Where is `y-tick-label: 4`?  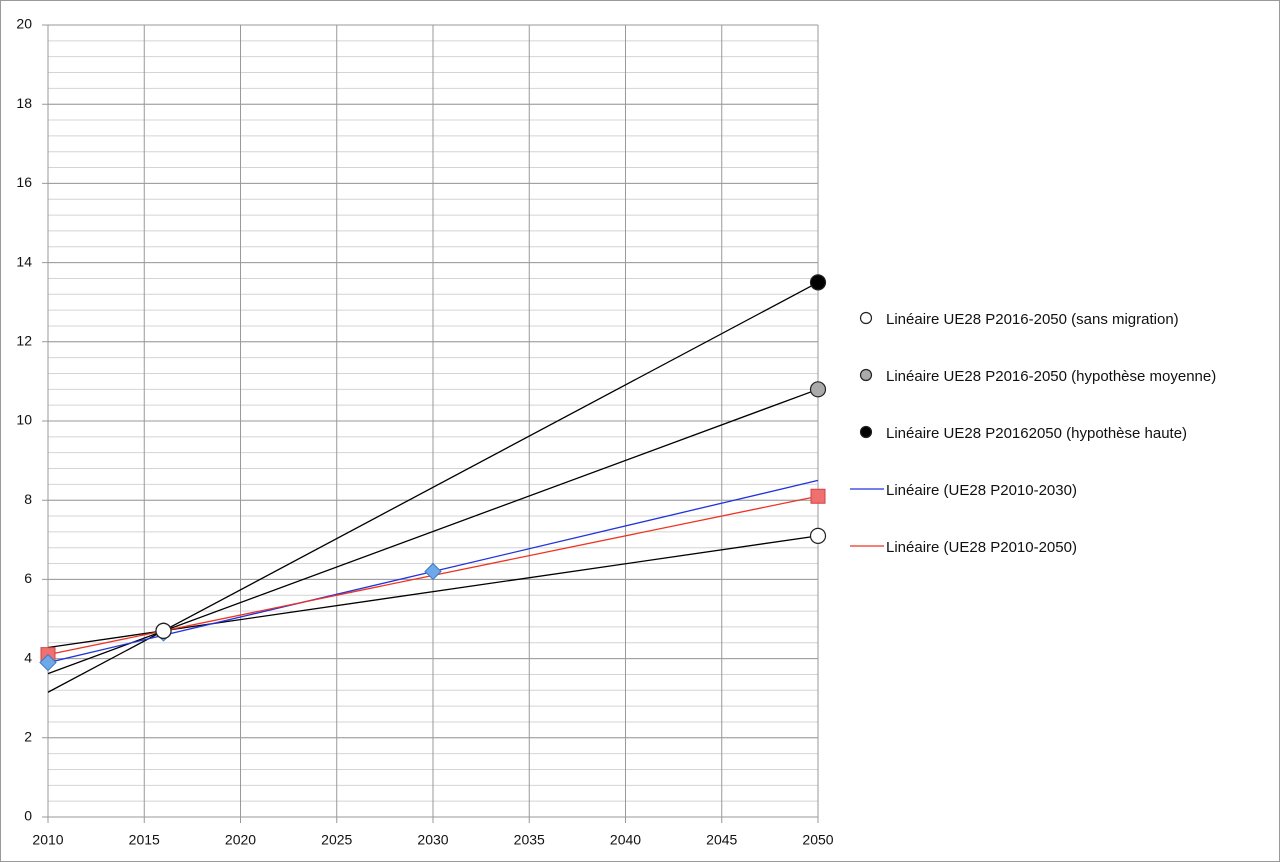
y-tick-label: 4 is located at coordinates (28, 657).